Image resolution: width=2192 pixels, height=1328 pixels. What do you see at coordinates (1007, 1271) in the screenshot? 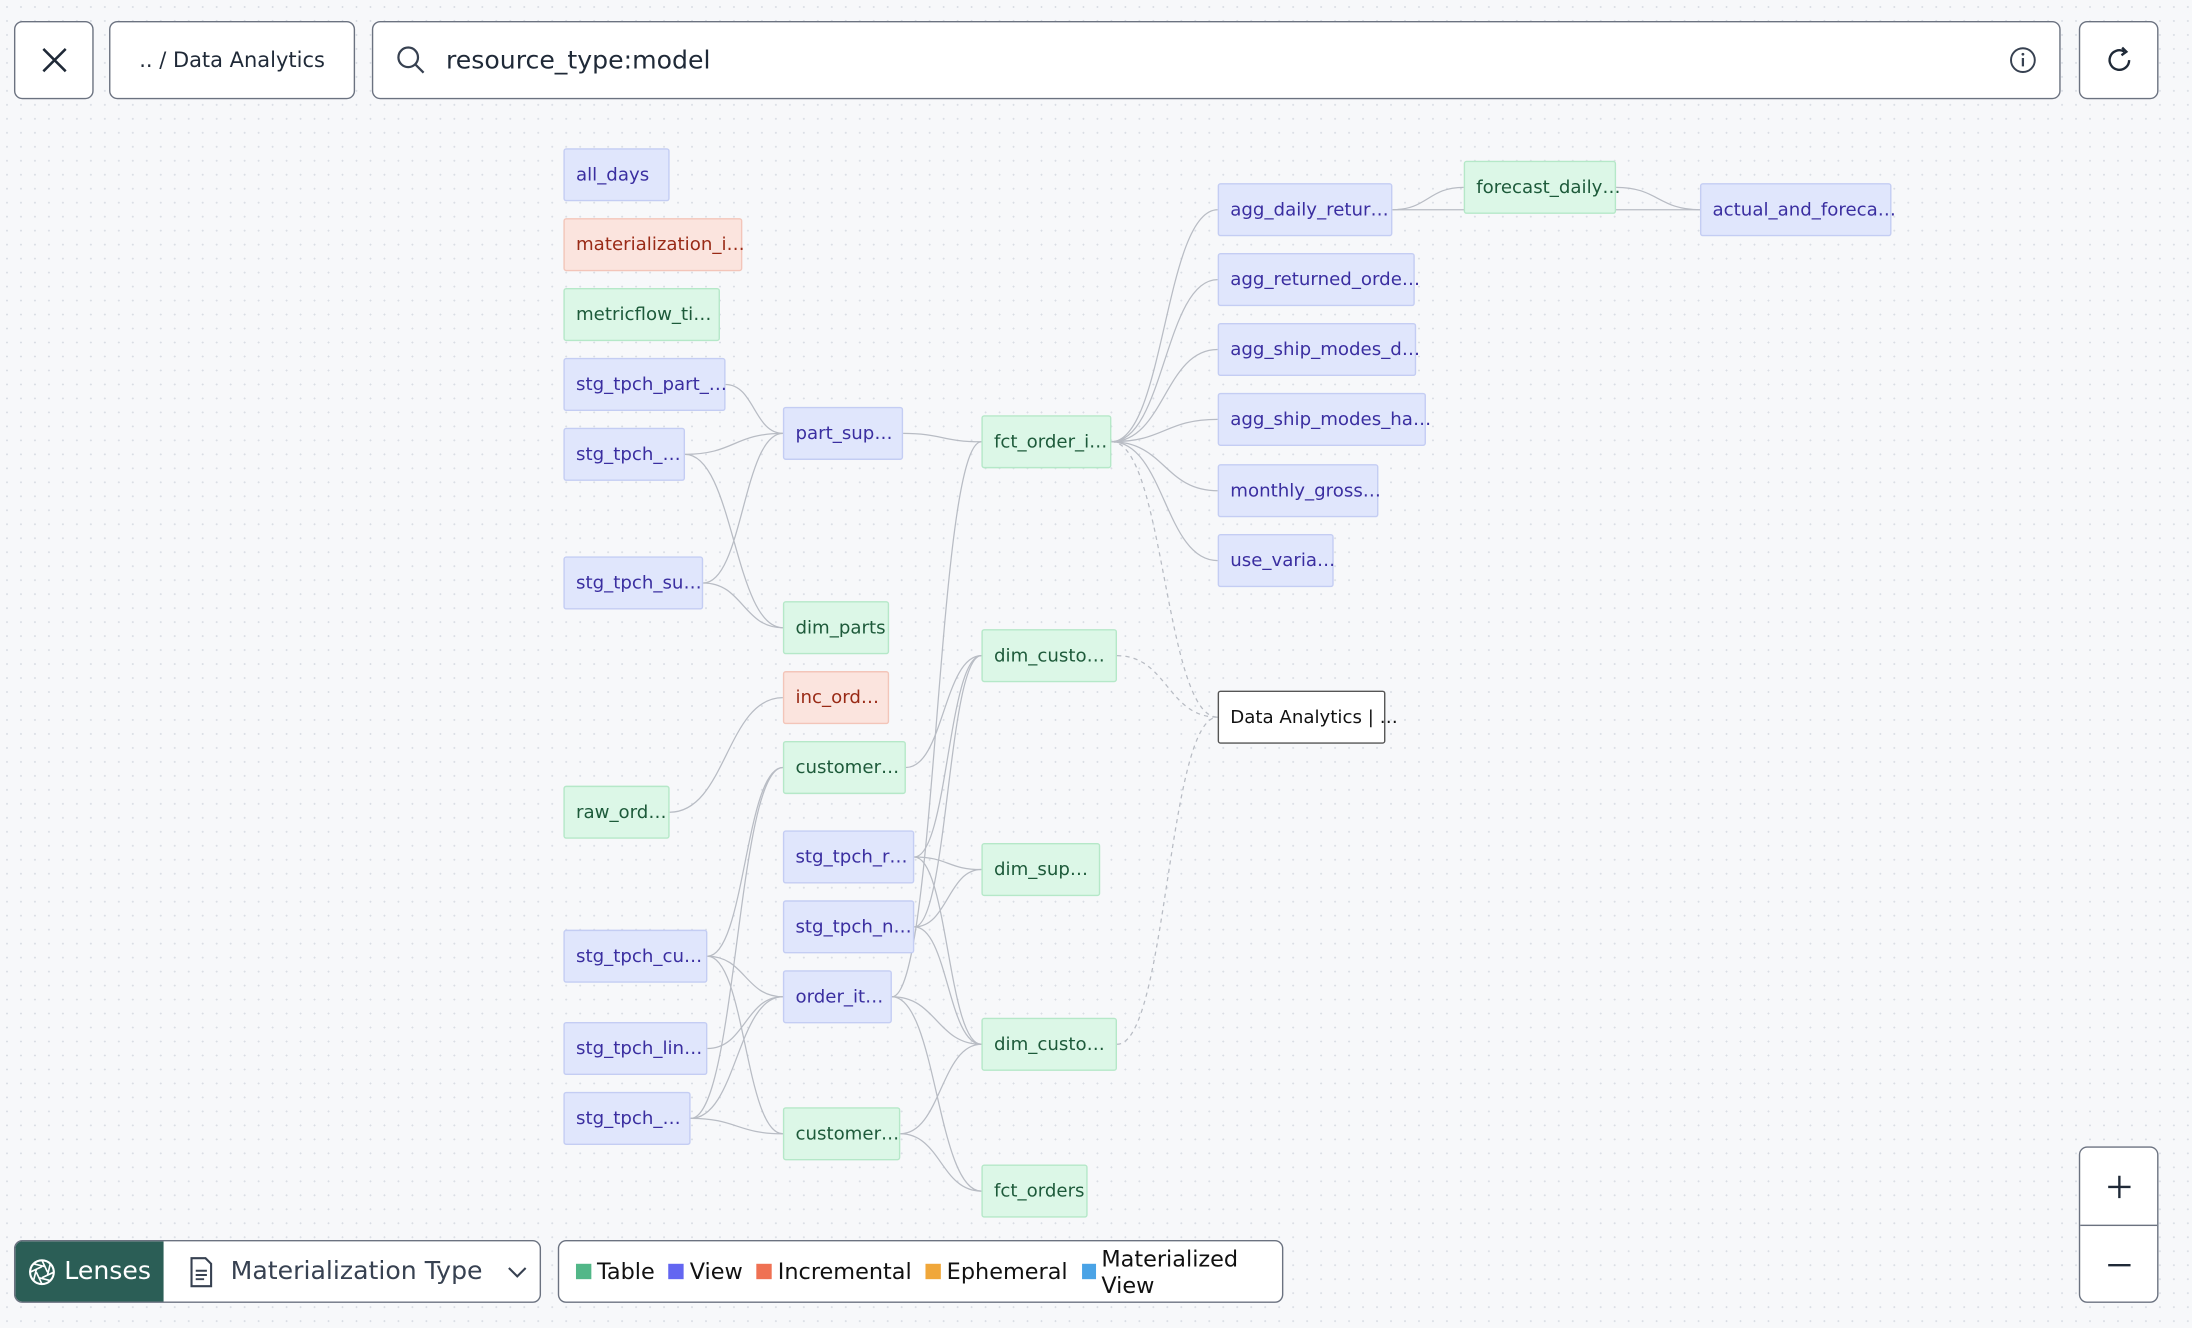
I see `legend-label: Ephemeral` at bounding box center [1007, 1271].